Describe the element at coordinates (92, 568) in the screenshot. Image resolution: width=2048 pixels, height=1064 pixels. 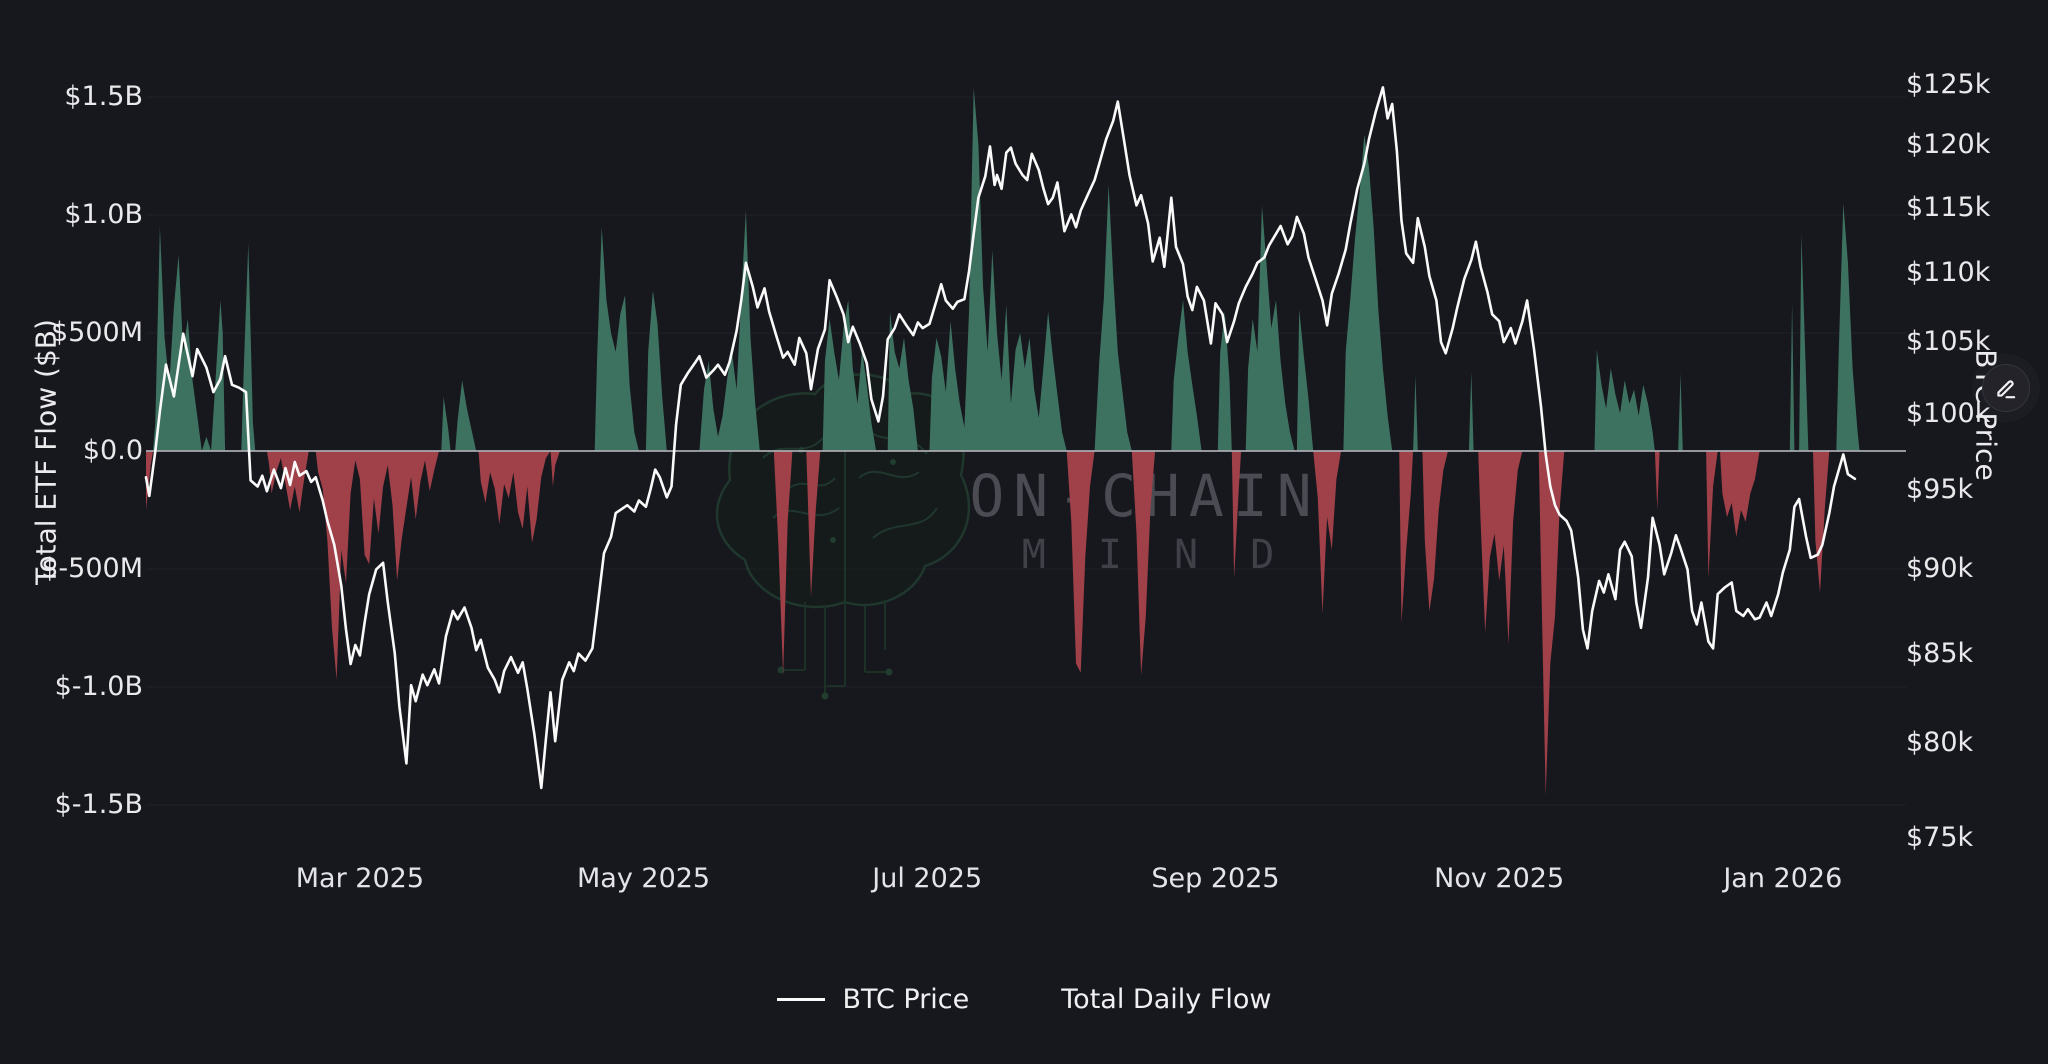
I see `y-left-tick-label: $-500M` at that location.